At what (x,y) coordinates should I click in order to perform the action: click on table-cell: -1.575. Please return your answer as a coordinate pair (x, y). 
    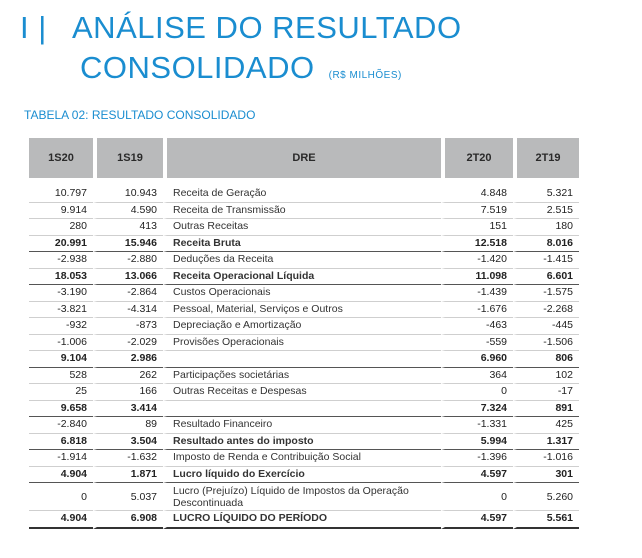
    Looking at the image, I should click on (546, 293).